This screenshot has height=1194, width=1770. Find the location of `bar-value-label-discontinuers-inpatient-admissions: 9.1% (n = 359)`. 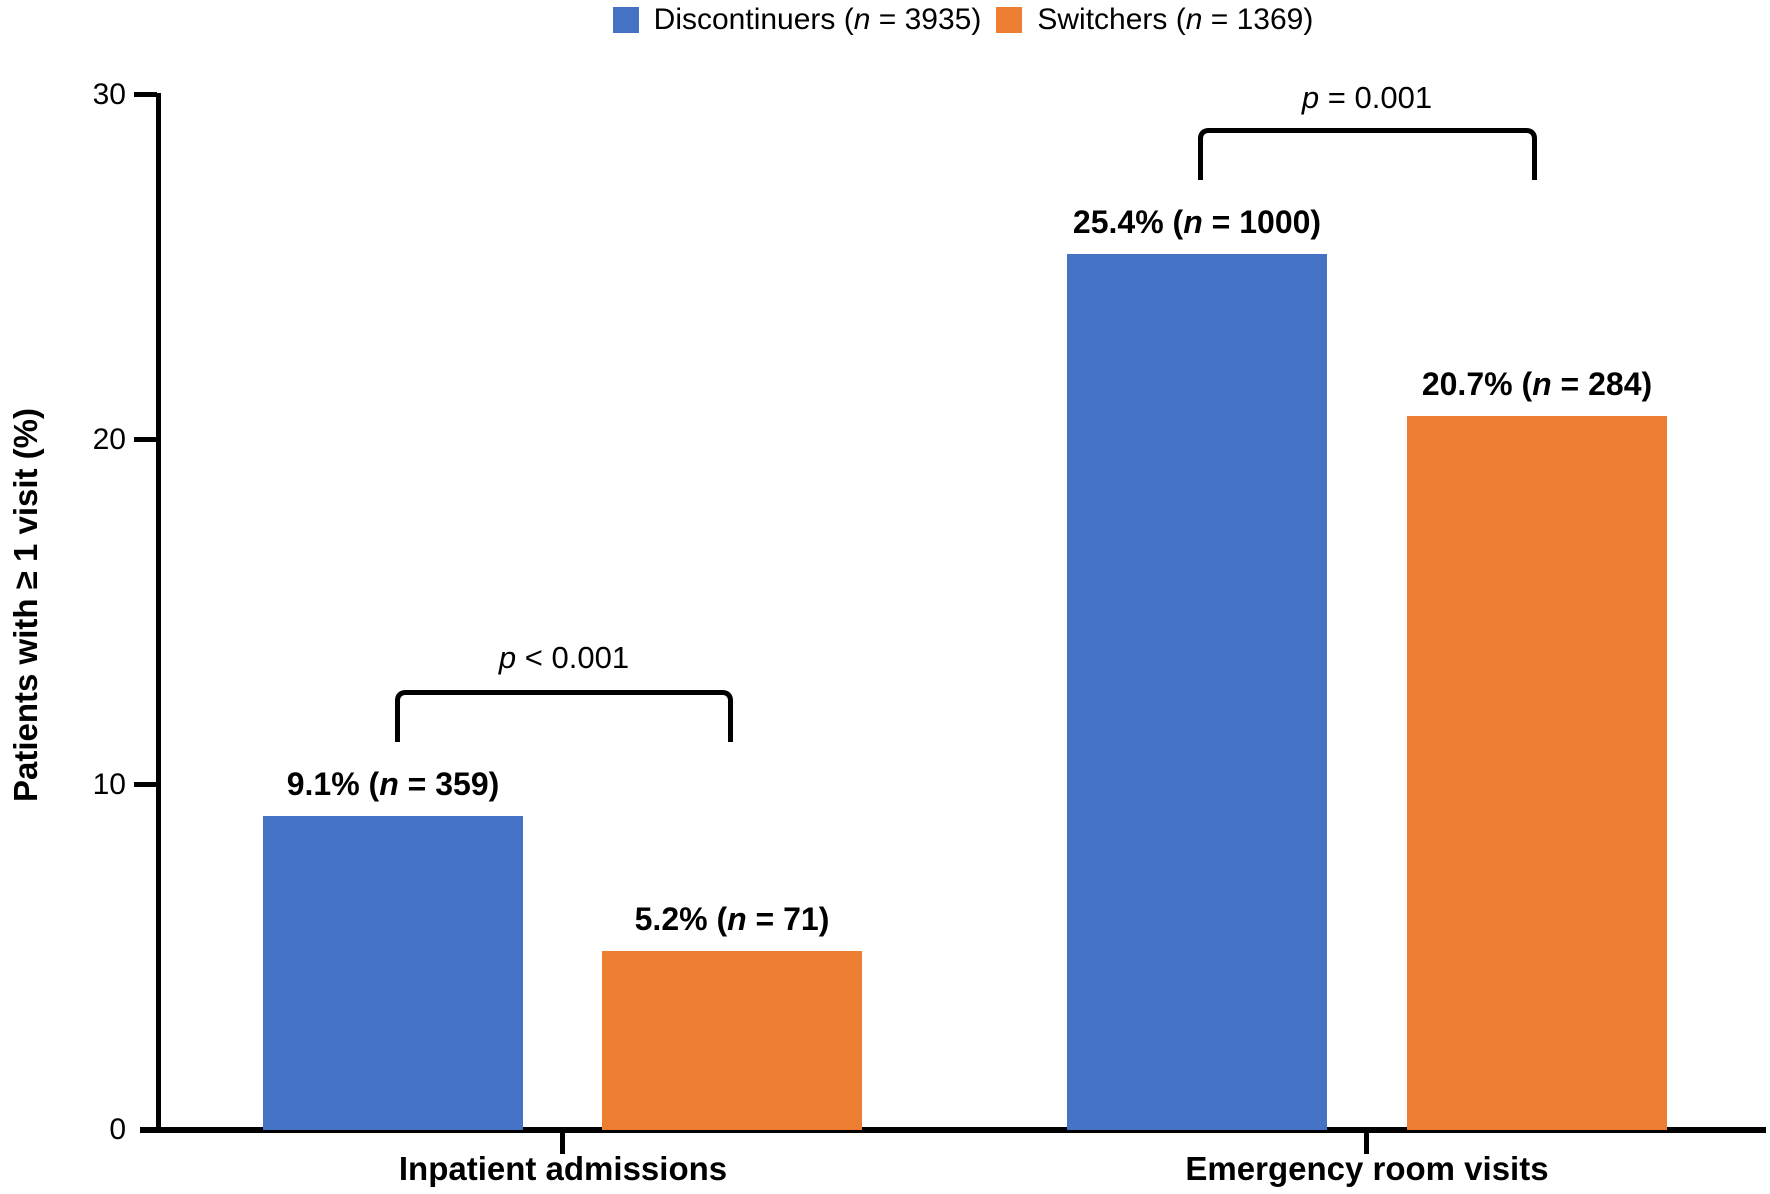

bar-value-label-discontinuers-inpatient-admissions: 9.1% (n = 359) is located at coordinates (393, 784).